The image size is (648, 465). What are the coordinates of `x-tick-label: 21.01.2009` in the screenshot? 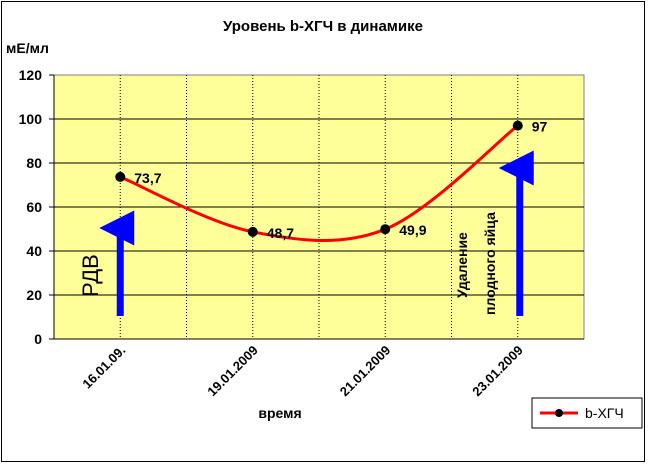 It's located at (365, 371).